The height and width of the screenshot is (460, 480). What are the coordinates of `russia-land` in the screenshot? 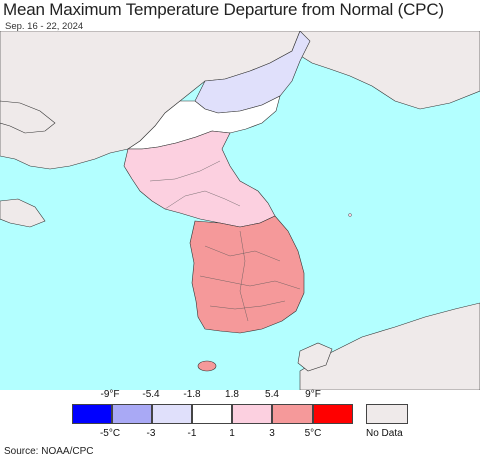 It's located at (387, 70).